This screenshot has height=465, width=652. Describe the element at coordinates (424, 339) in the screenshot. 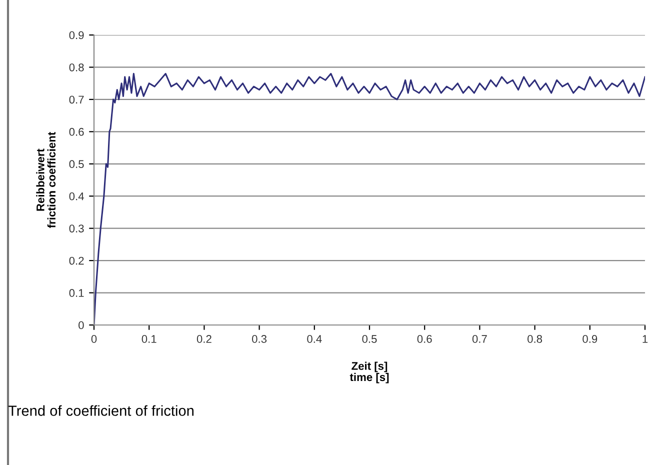

I see `x-tick-label: 0.6` at that location.